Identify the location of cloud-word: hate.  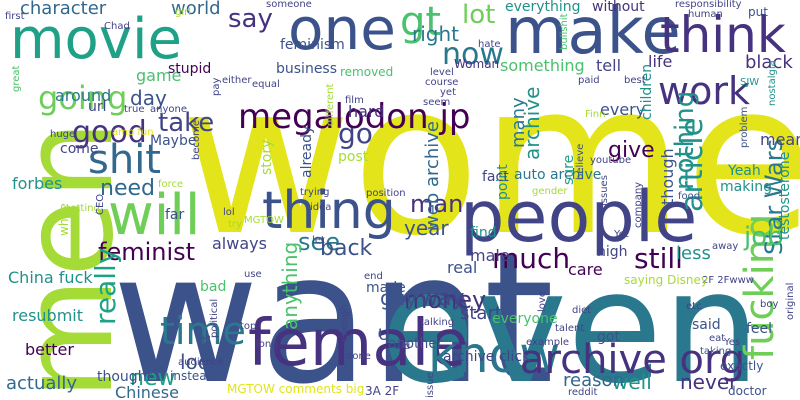
(489, 44).